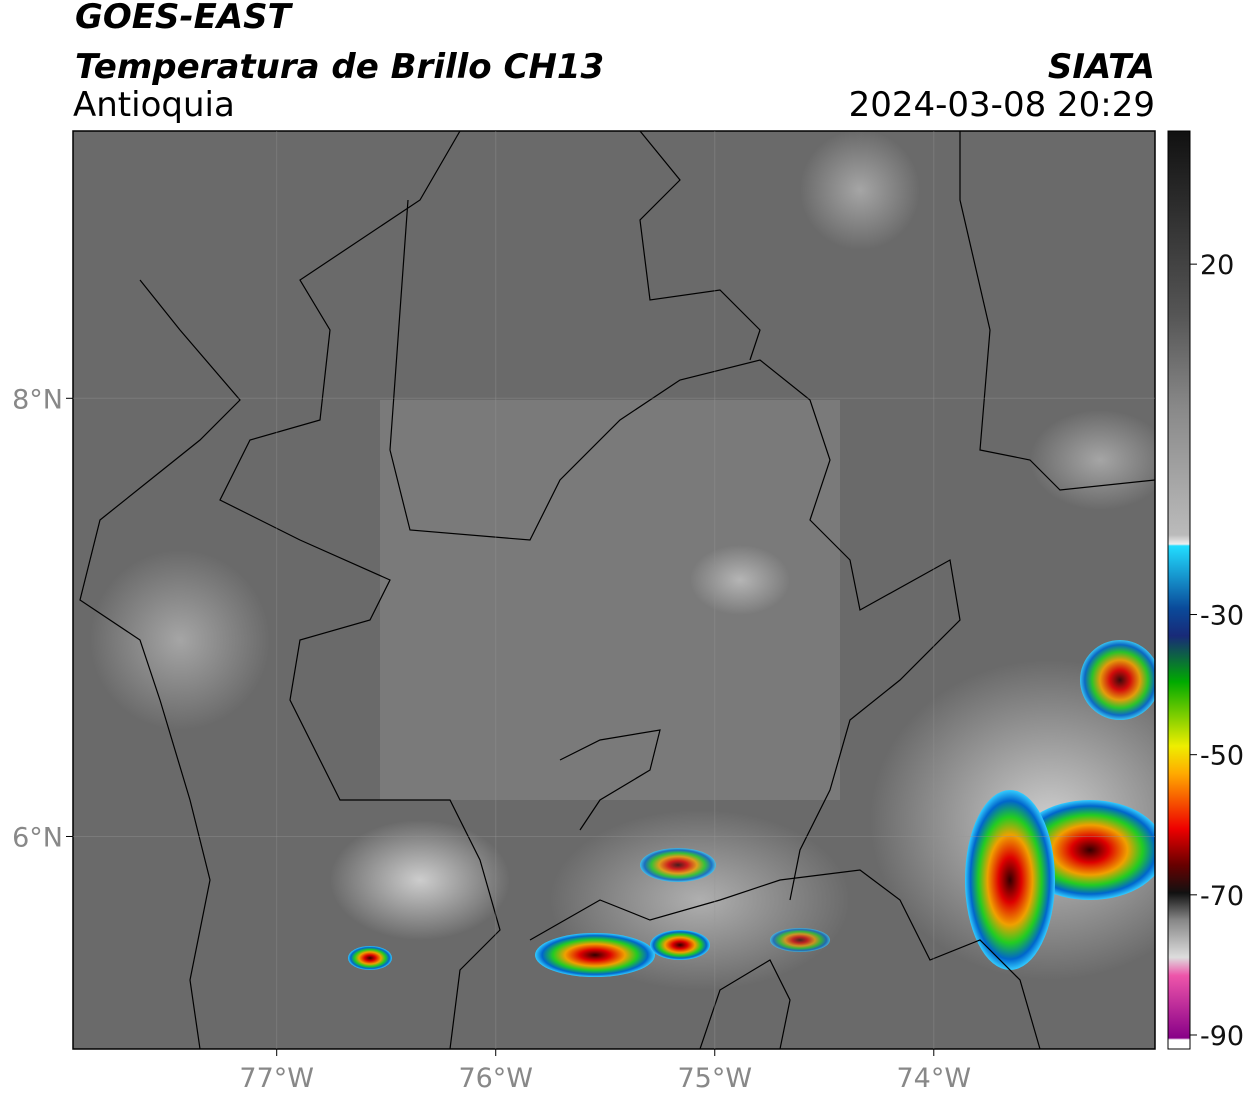 The height and width of the screenshot is (1099, 1252). Describe the element at coordinates (934, 1078) in the screenshot. I see `x-tick-label: 74°W` at that location.